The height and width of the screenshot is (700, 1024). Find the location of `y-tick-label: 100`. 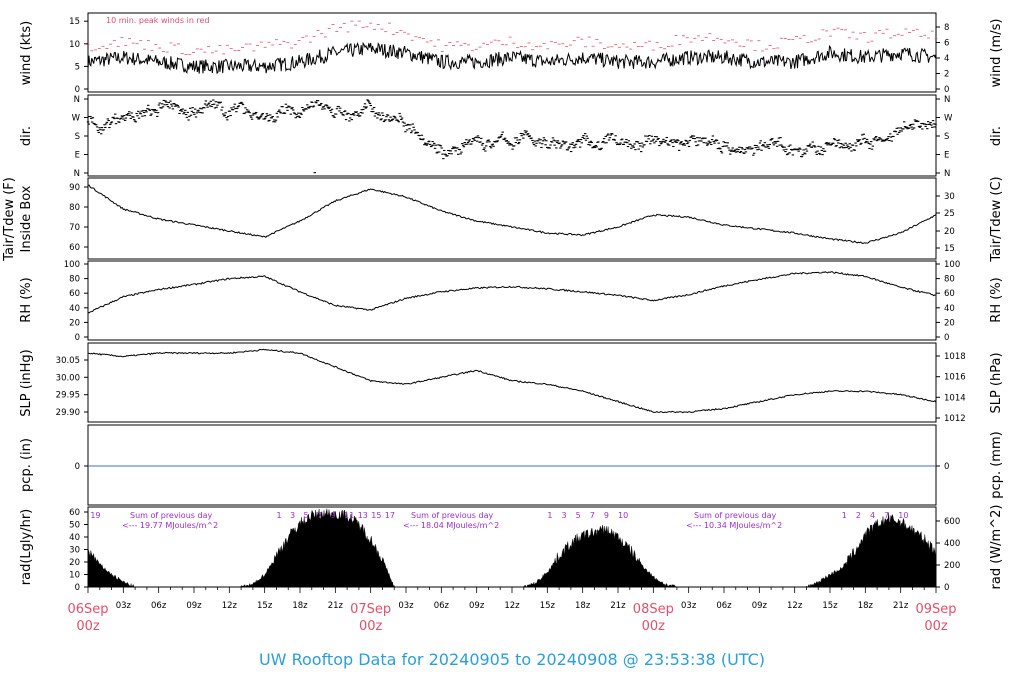

y-tick-label: 100 is located at coordinates (952, 265).